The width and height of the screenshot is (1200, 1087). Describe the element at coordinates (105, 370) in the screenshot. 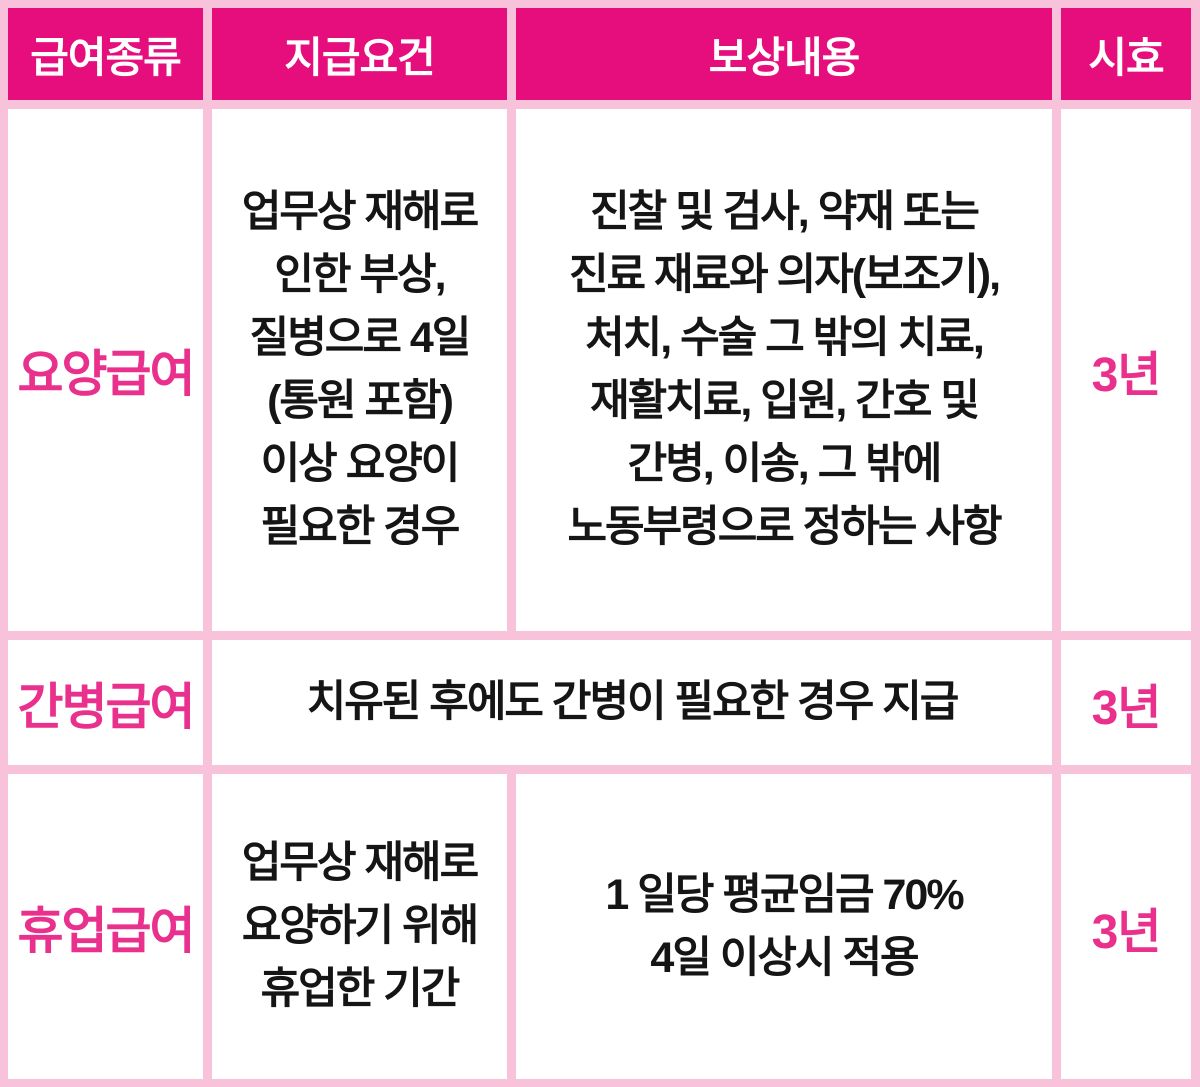

I see `benefit-type-cell: 요양급여` at that location.